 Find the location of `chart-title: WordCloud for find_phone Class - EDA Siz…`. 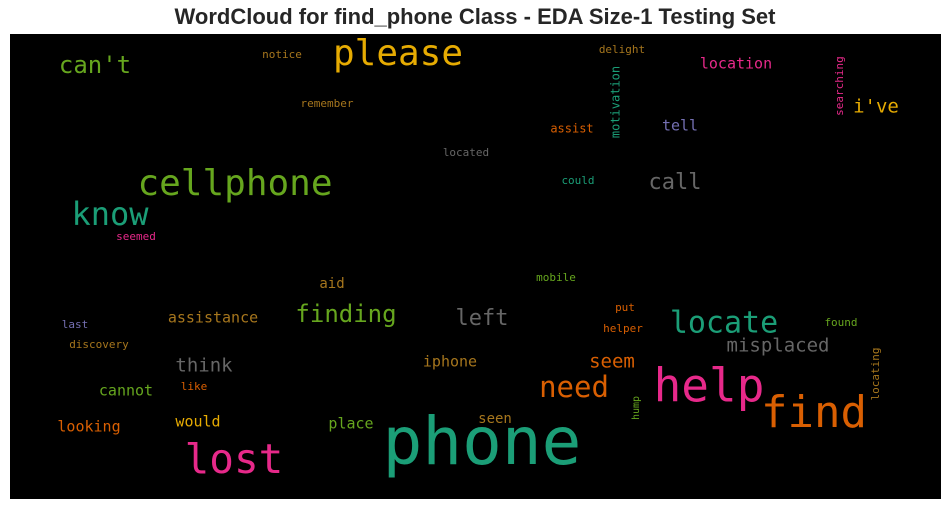

chart-title: WordCloud for find_phone Class - EDA Siz… is located at coordinates (475, 16).